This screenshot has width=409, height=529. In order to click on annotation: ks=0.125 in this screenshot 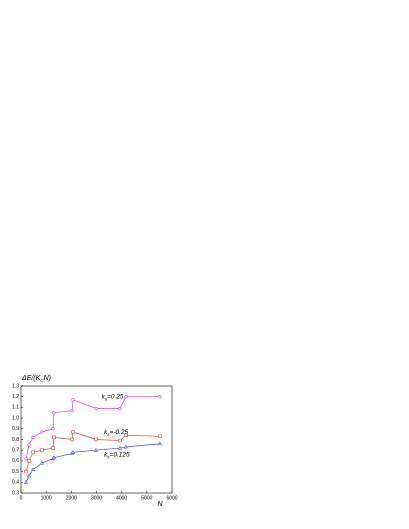, I will do `click(117, 455)`.